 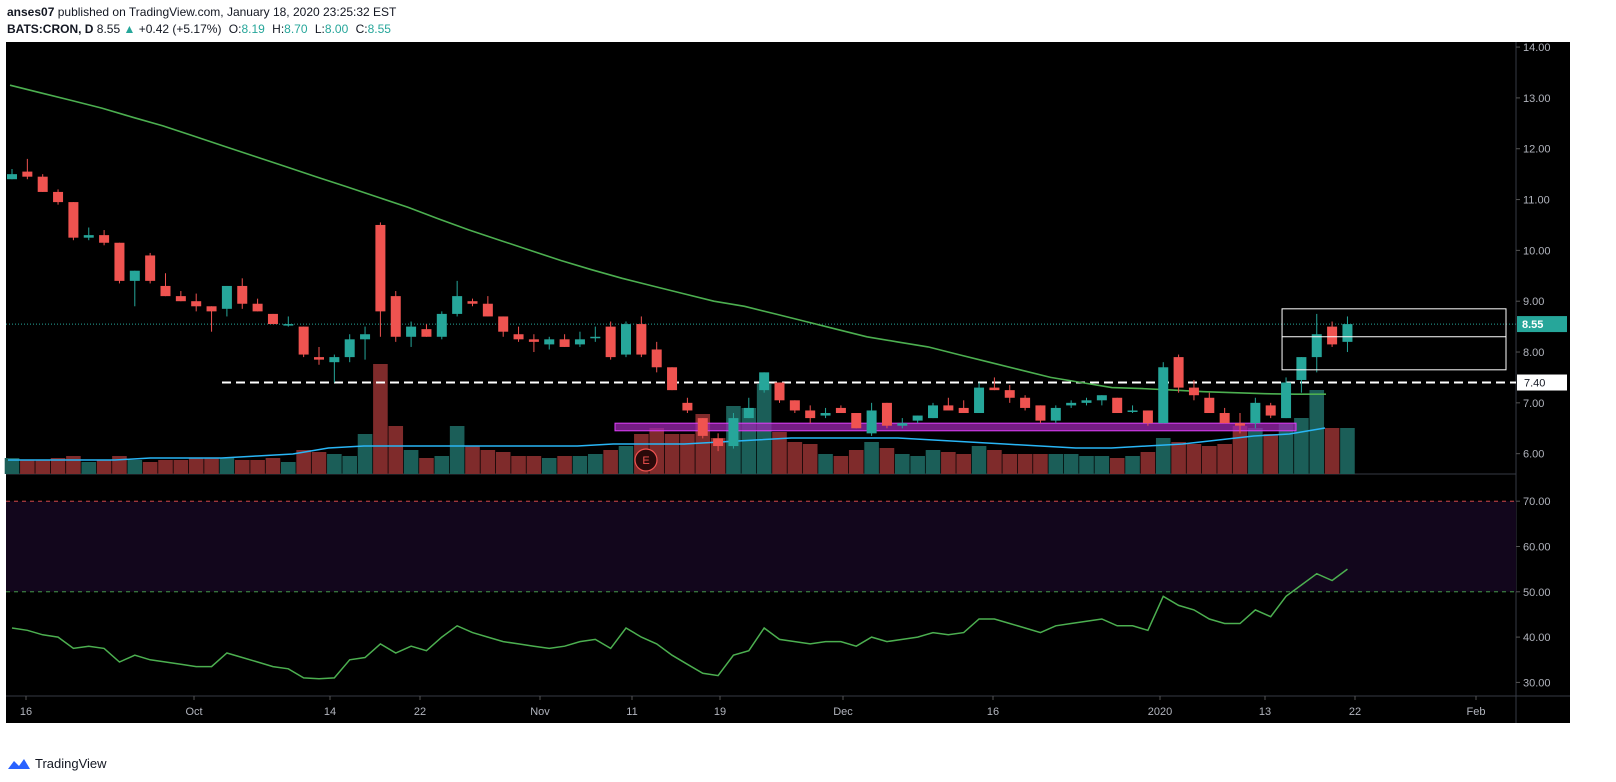 I want to click on author-name: anses07, so click(x=31, y=12).